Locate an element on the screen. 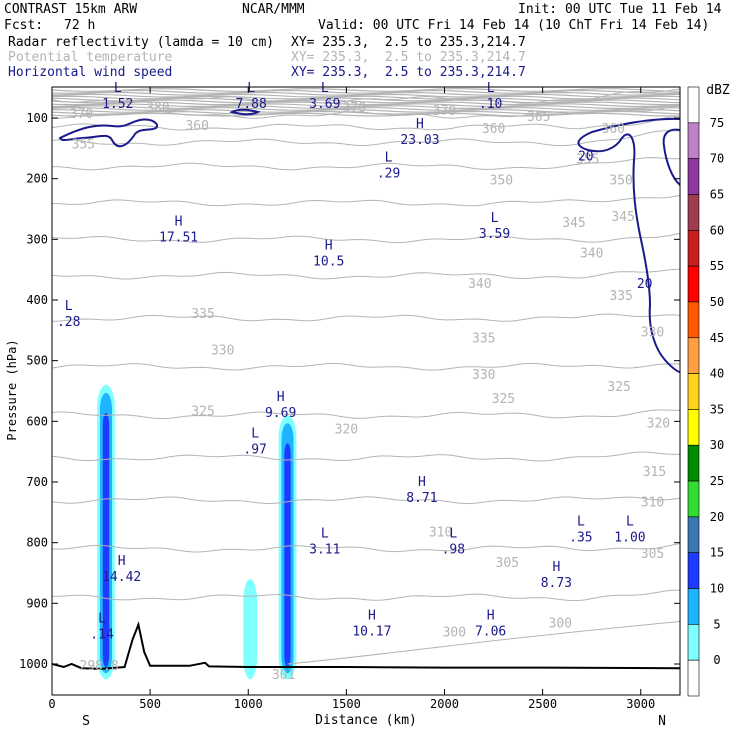  theta-label: 360 is located at coordinates (613, 129).